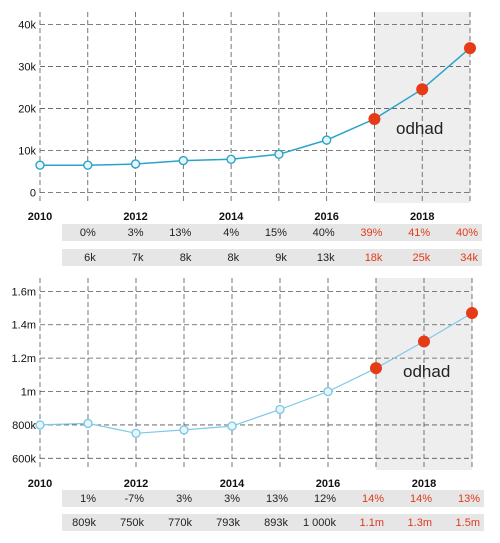 Image resolution: width=500 pixels, height=543 pixels. What do you see at coordinates (228, 523) in the screenshot?
I see `bottom-table-cell: 793k` at bounding box center [228, 523].